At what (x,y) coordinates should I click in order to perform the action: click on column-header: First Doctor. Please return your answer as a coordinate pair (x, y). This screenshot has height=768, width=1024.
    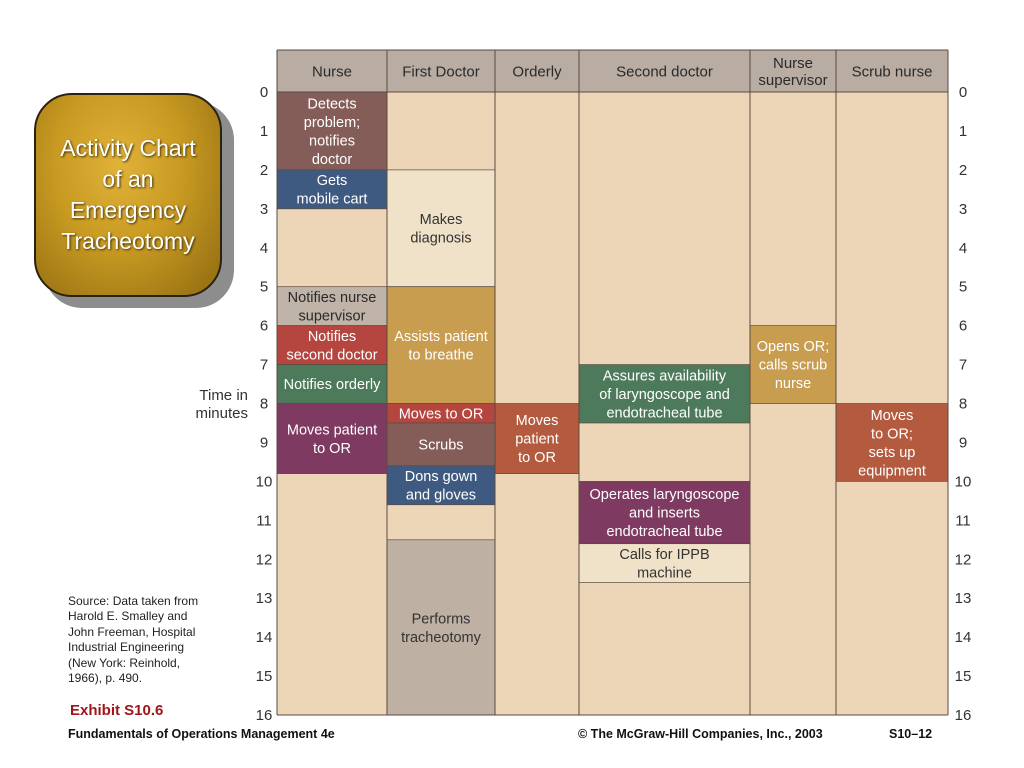
    Looking at the image, I should click on (441, 71).